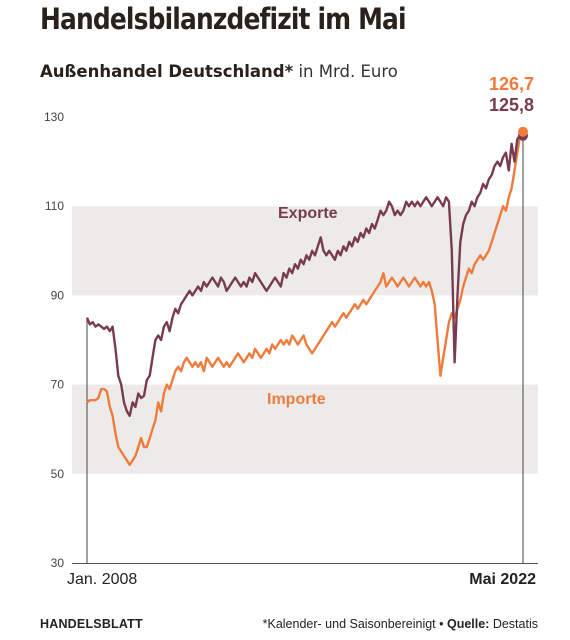 This screenshot has height=640, width=570. Describe the element at coordinates (301, 579) in the screenshot. I see `x-axis-ticks: Jan. 2008 Mai 2022` at that location.